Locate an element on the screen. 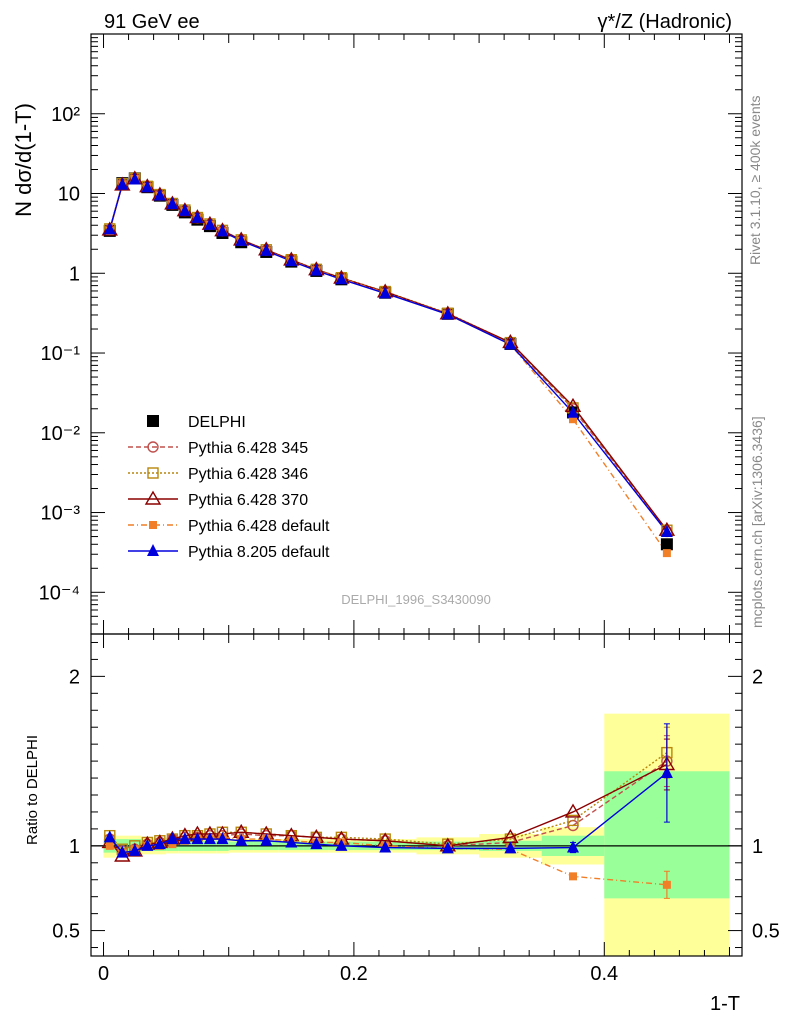  y-tick-label: 1 is located at coordinates (74, 274).